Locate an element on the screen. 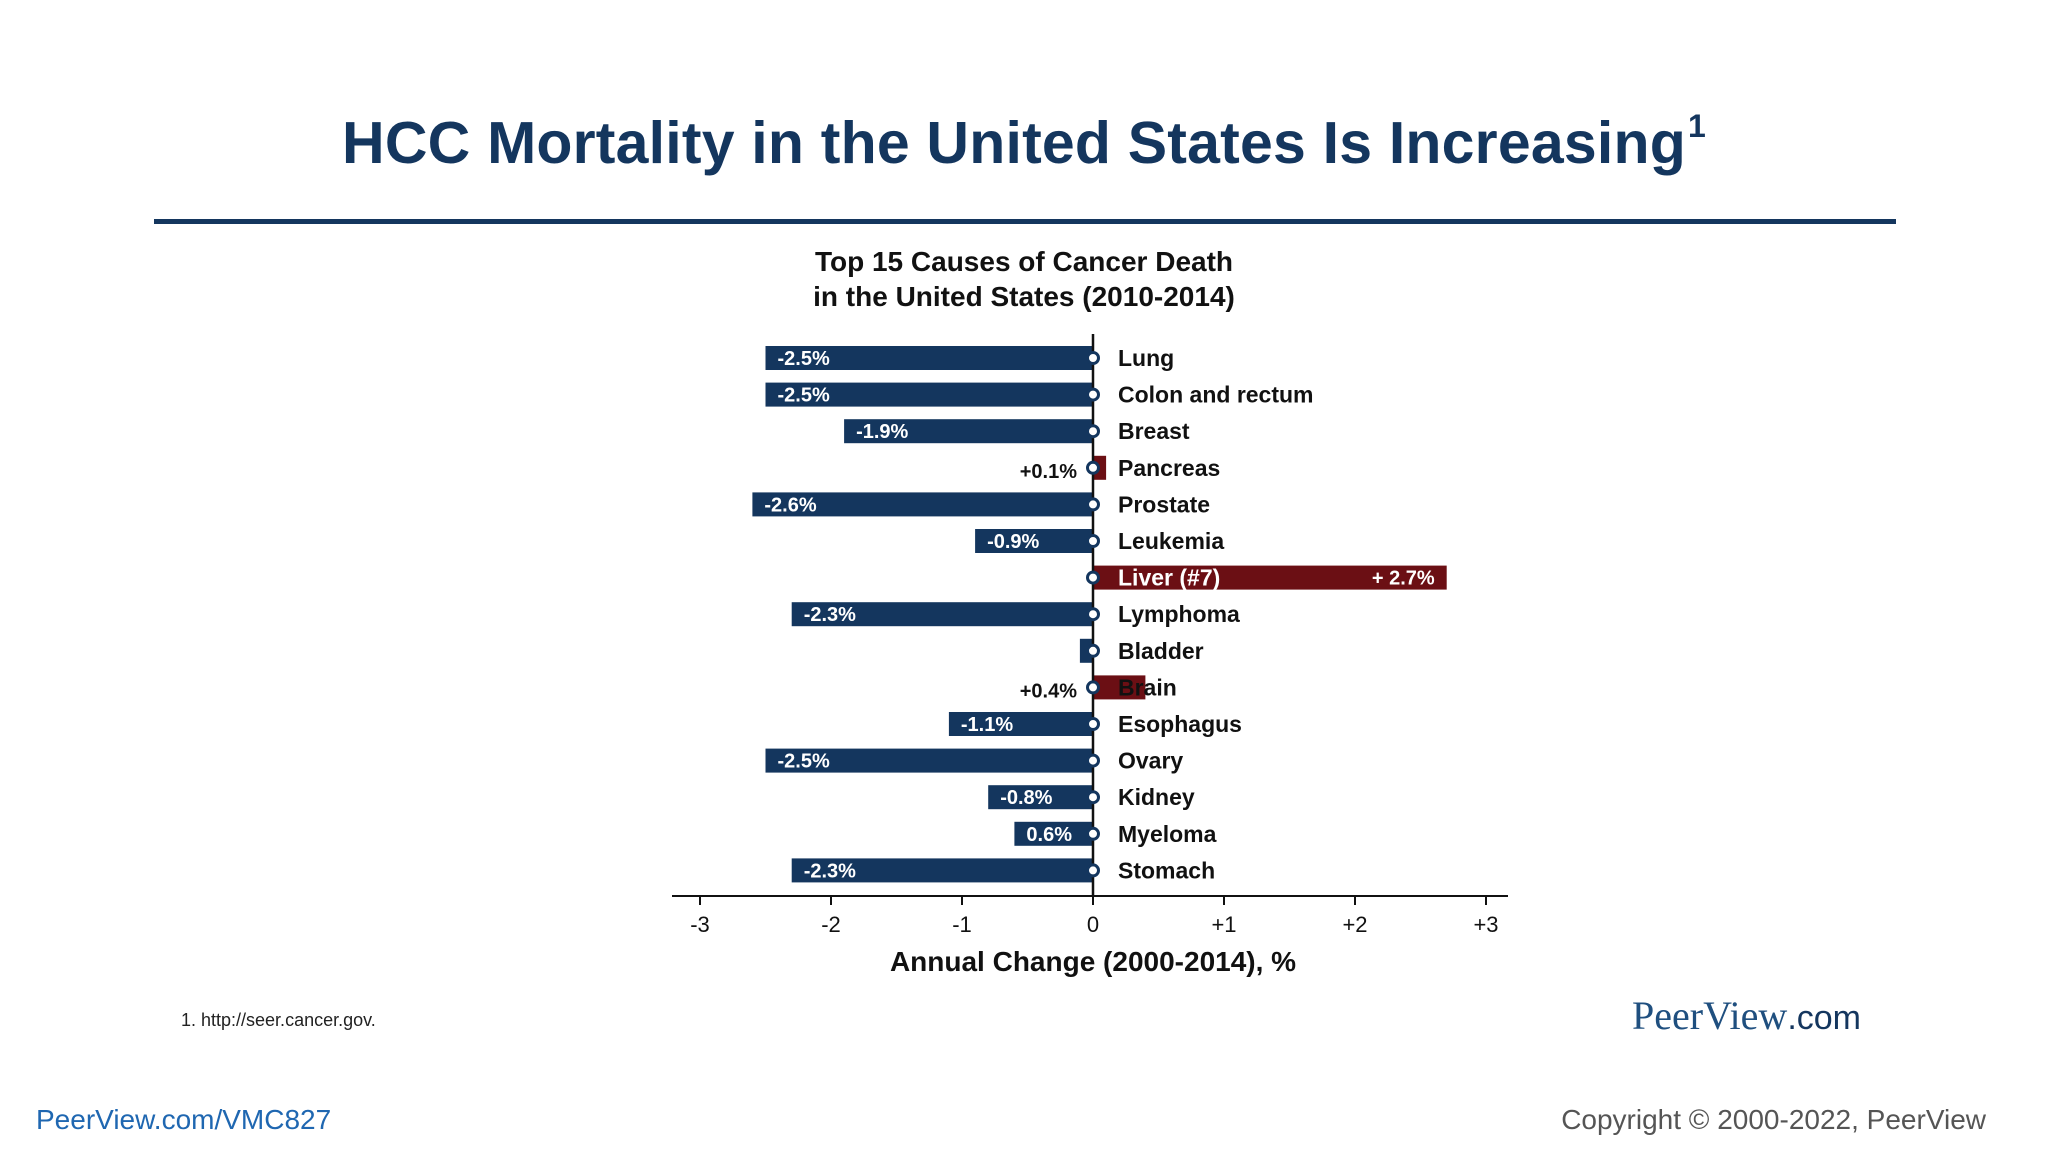 The image size is (2048, 1152). category-label: Stomach is located at coordinates (1166, 870).